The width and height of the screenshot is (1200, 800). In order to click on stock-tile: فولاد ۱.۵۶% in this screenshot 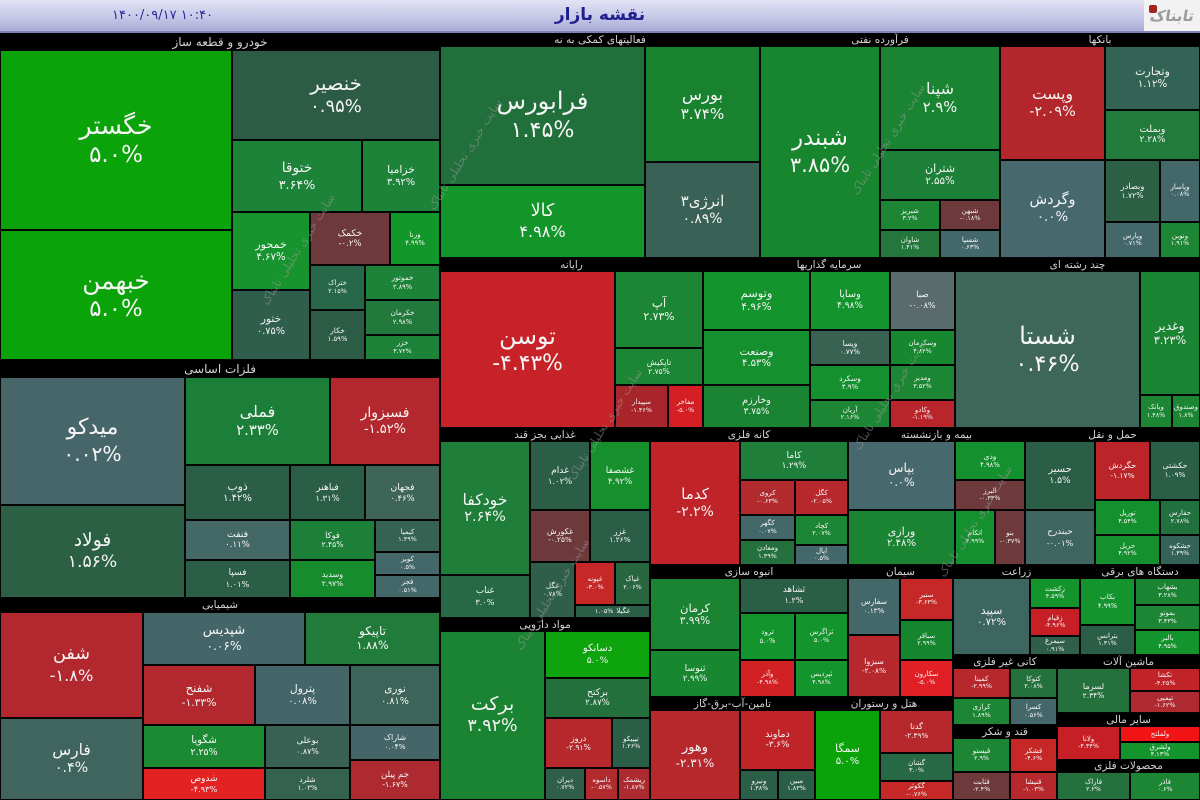, I will do `click(92, 551)`.